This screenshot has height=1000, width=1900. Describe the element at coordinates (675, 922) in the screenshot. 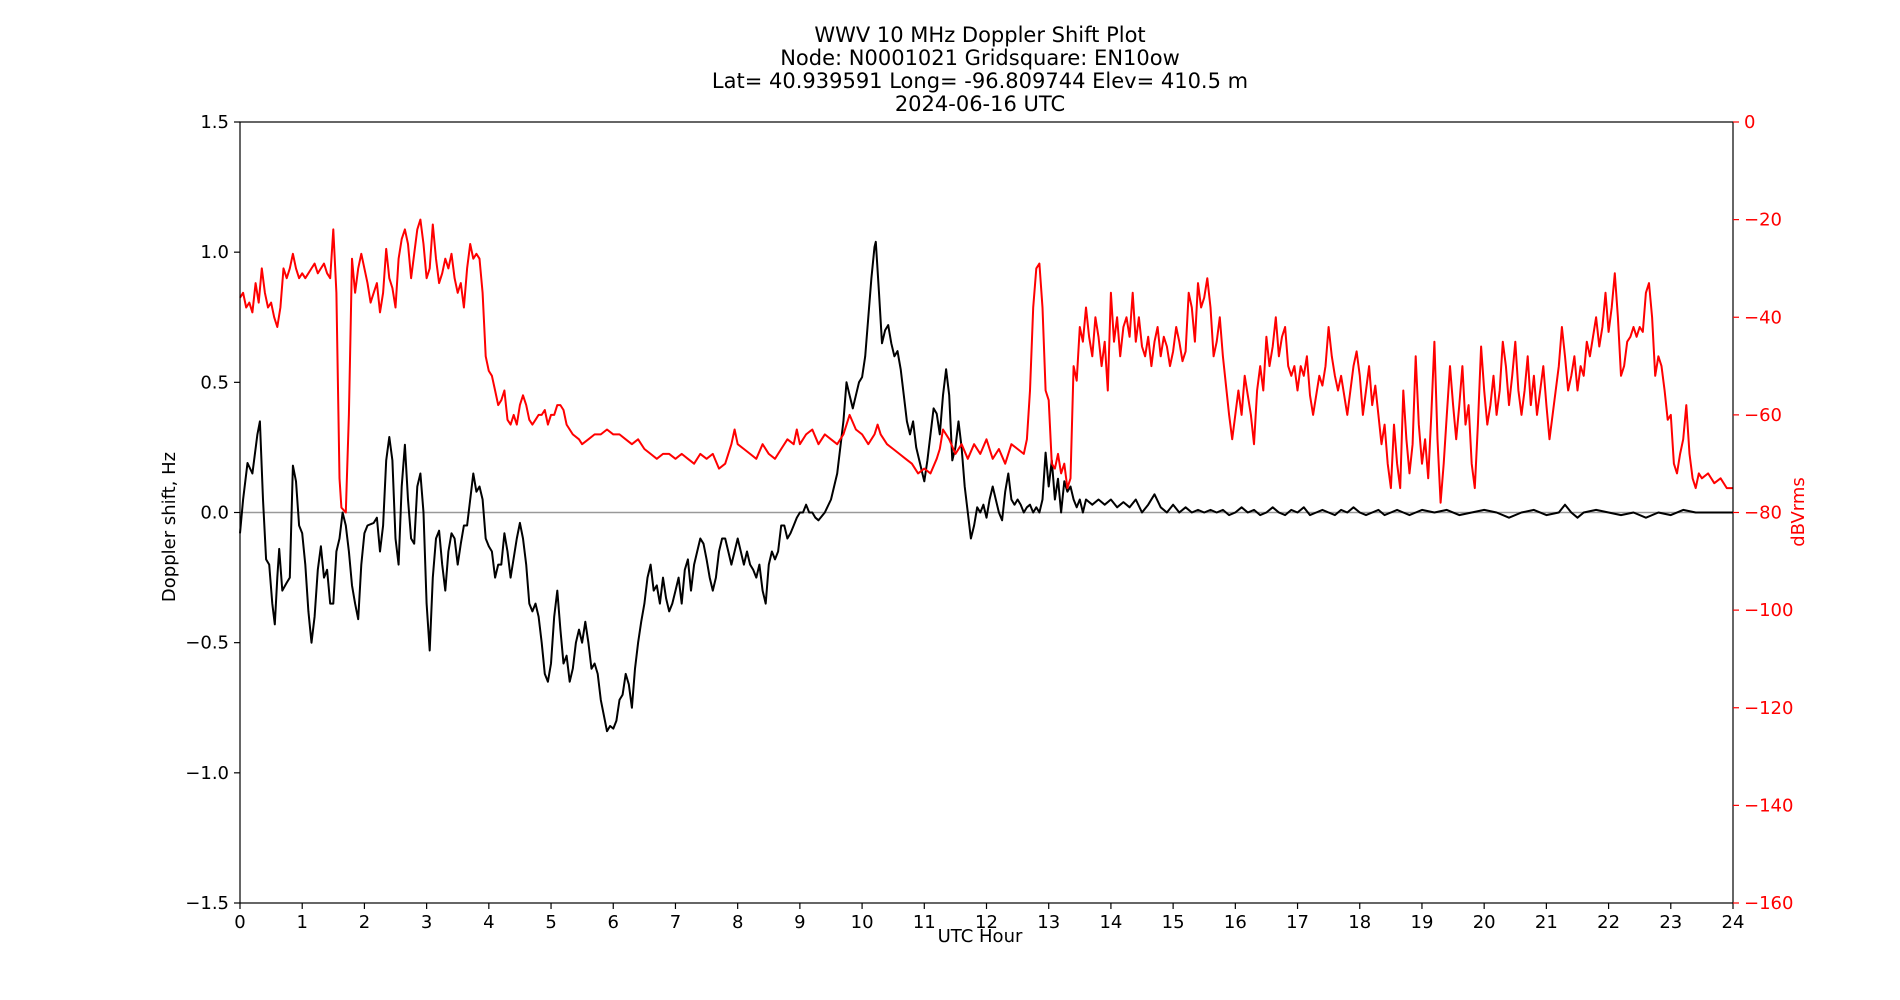

I see `x-tick-label: 7` at that location.